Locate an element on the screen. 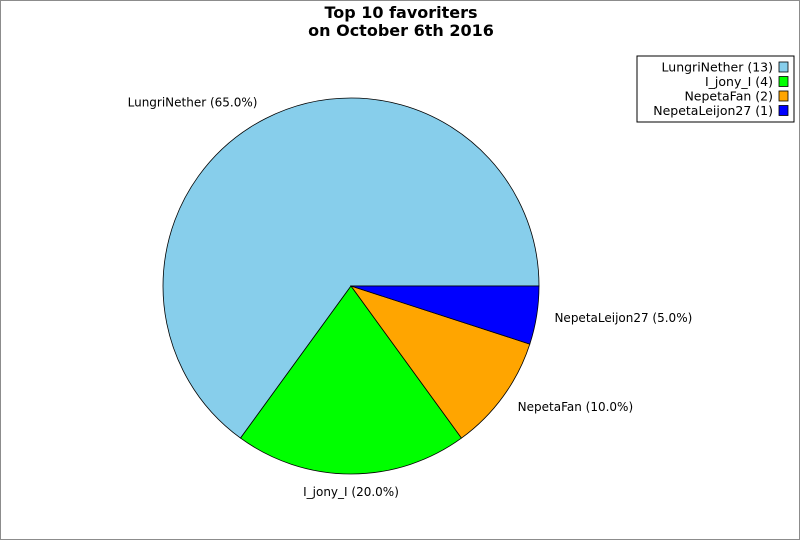 Image resolution: width=800 pixels, height=540 pixels. legend-swatch-lungrinether is located at coordinates (783, 67).